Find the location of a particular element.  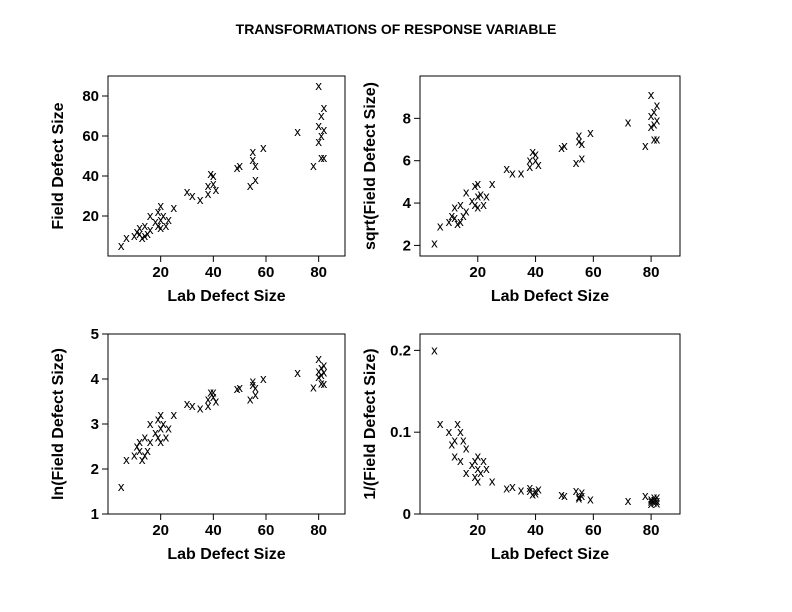

x-axis-label: Lab Defect Size is located at coordinates (226, 554).